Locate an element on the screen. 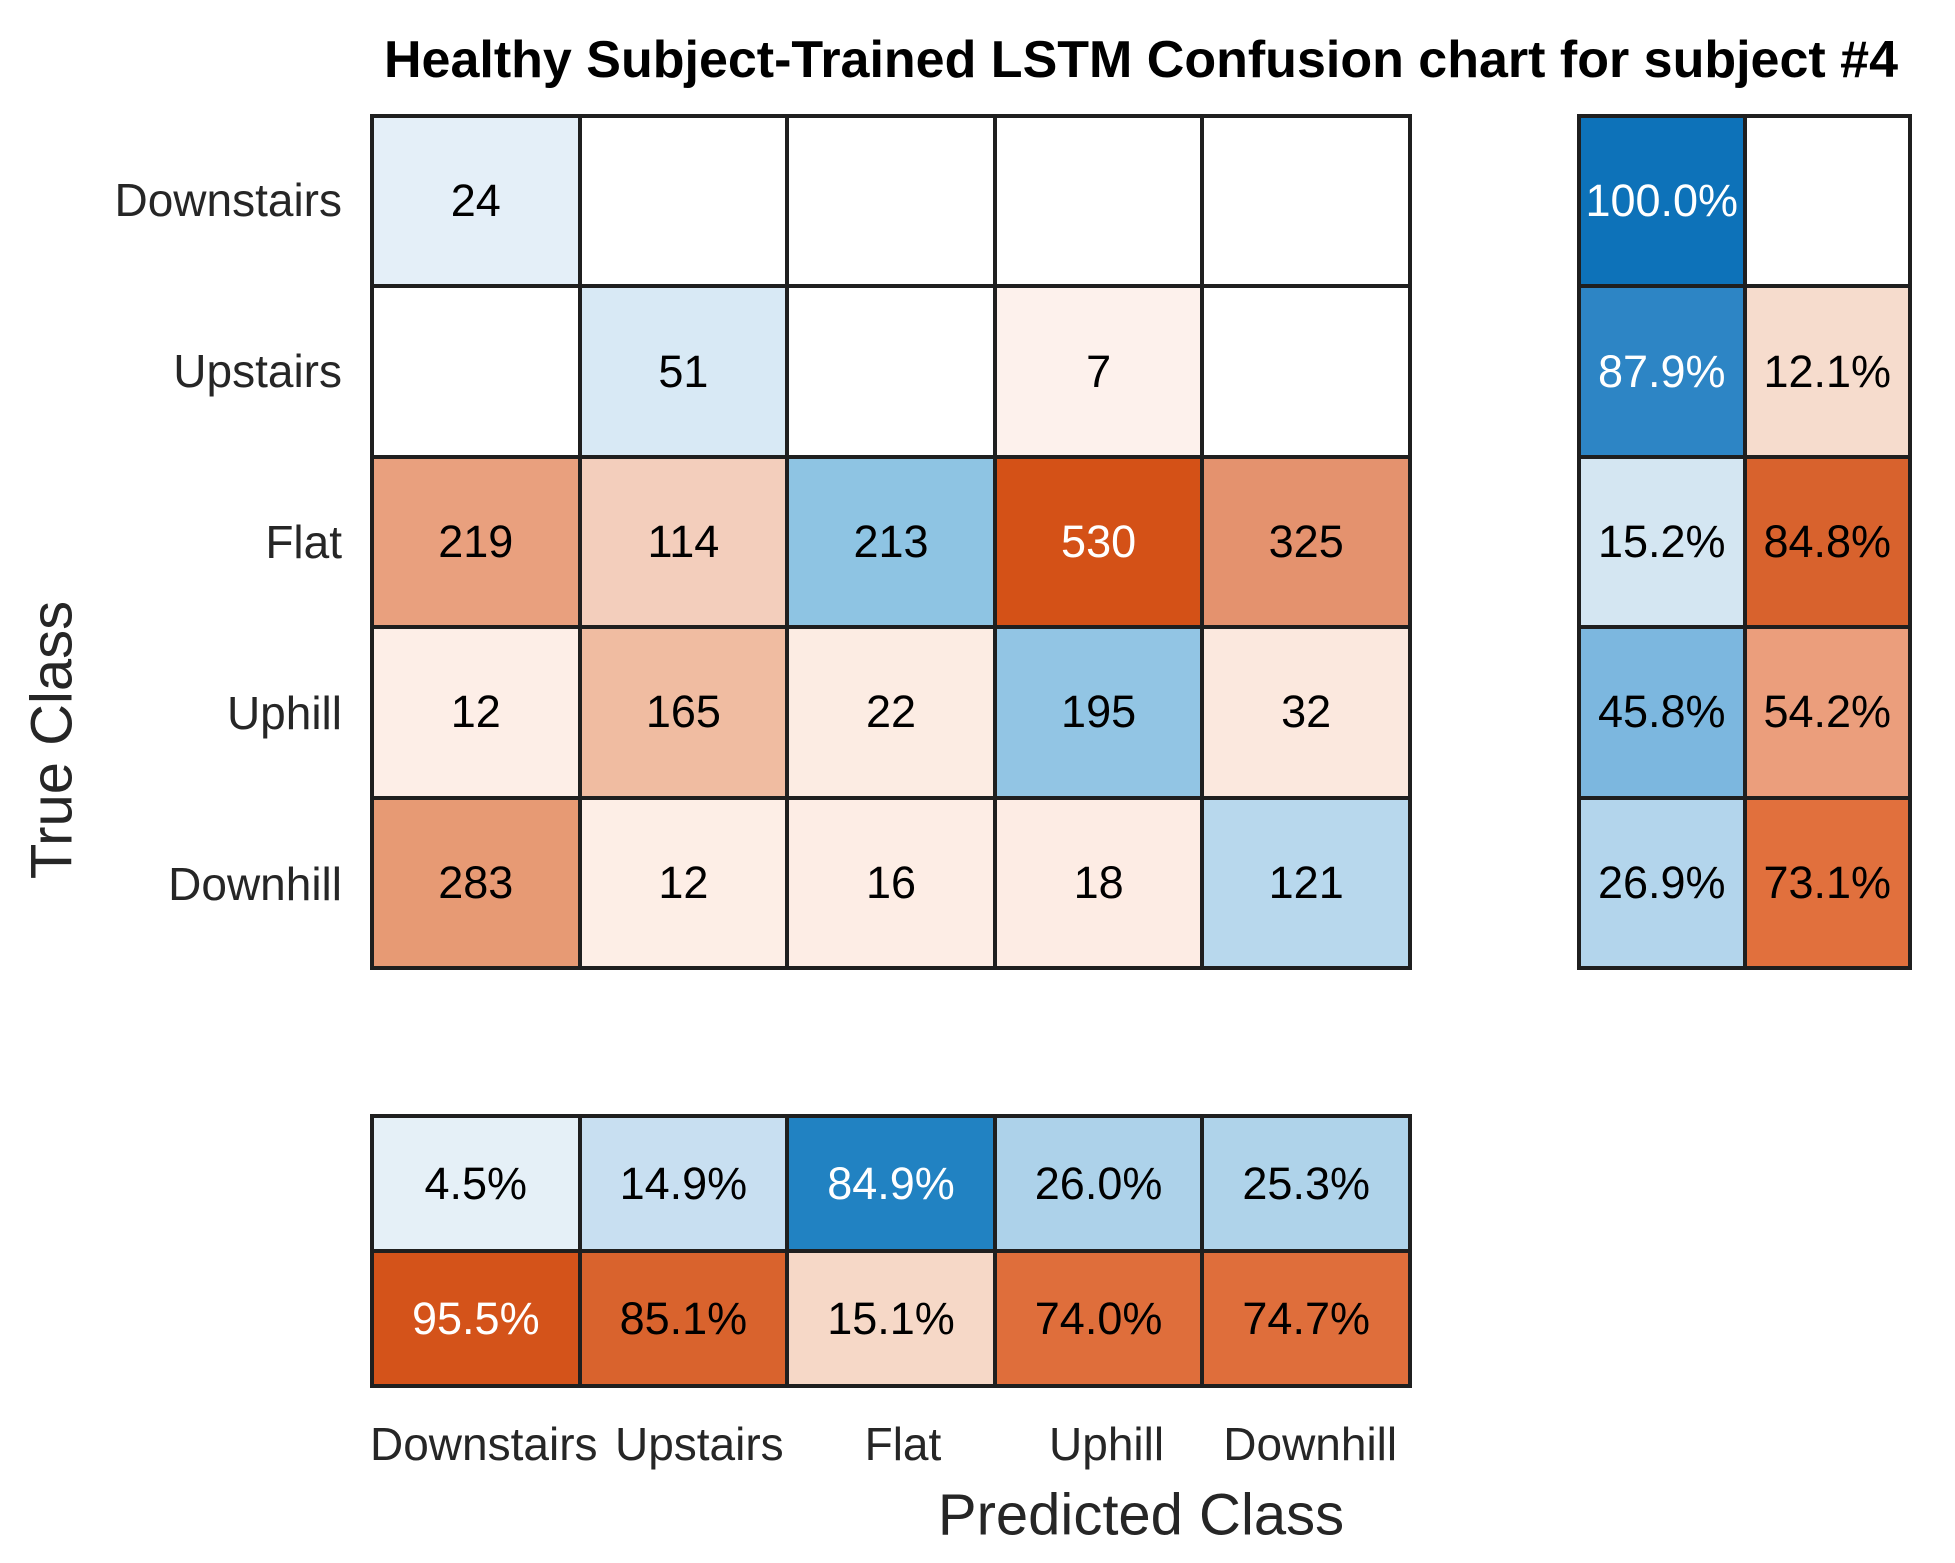  col-summary-cell-r2c5: 74.7% is located at coordinates (1306, 1318).